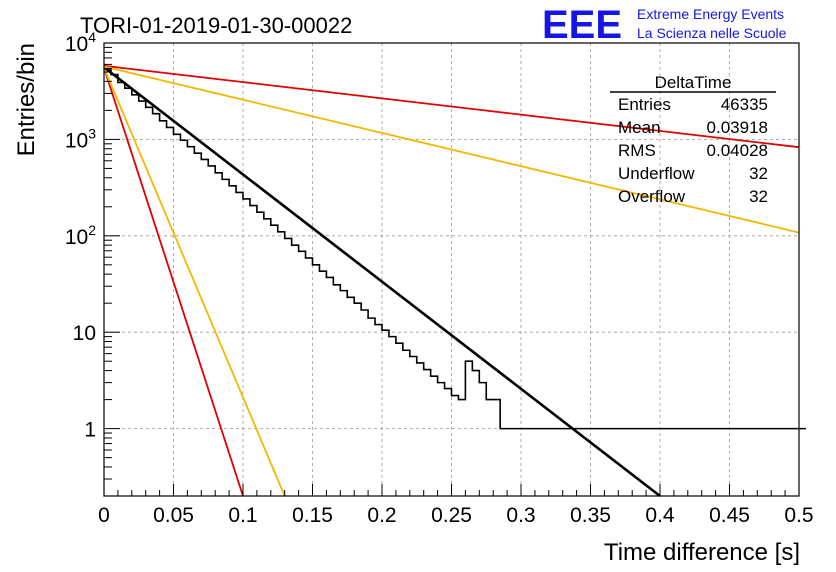 The height and width of the screenshot is (572, 836). What do you see at coordinates (644, 104) in the screenshot?
I see `stats-row-label: Entries` at bounding box center [644, 104].